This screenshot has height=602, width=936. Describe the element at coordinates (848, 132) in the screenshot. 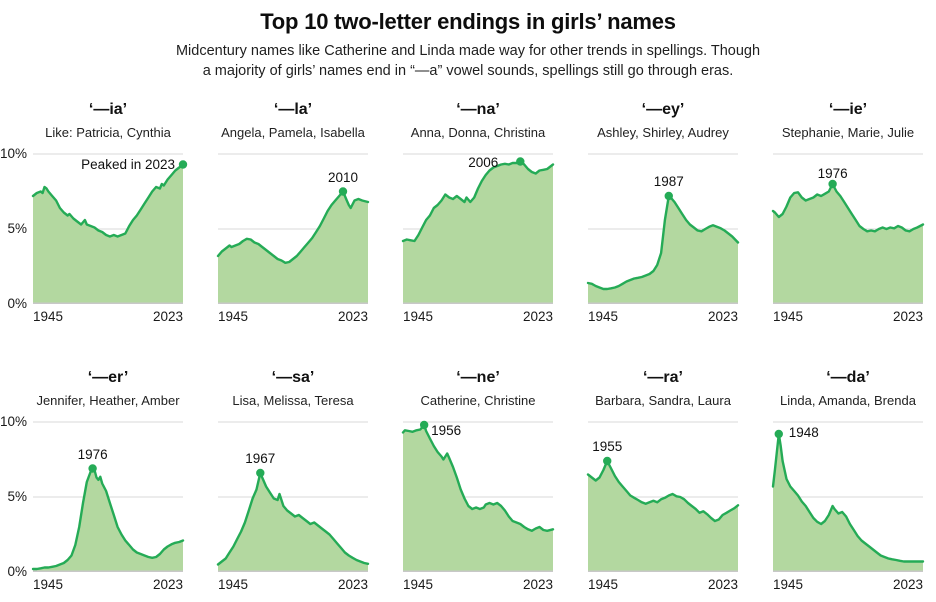

I see `chart-subtitle: Stephanie, Marie, Julie` at that location.